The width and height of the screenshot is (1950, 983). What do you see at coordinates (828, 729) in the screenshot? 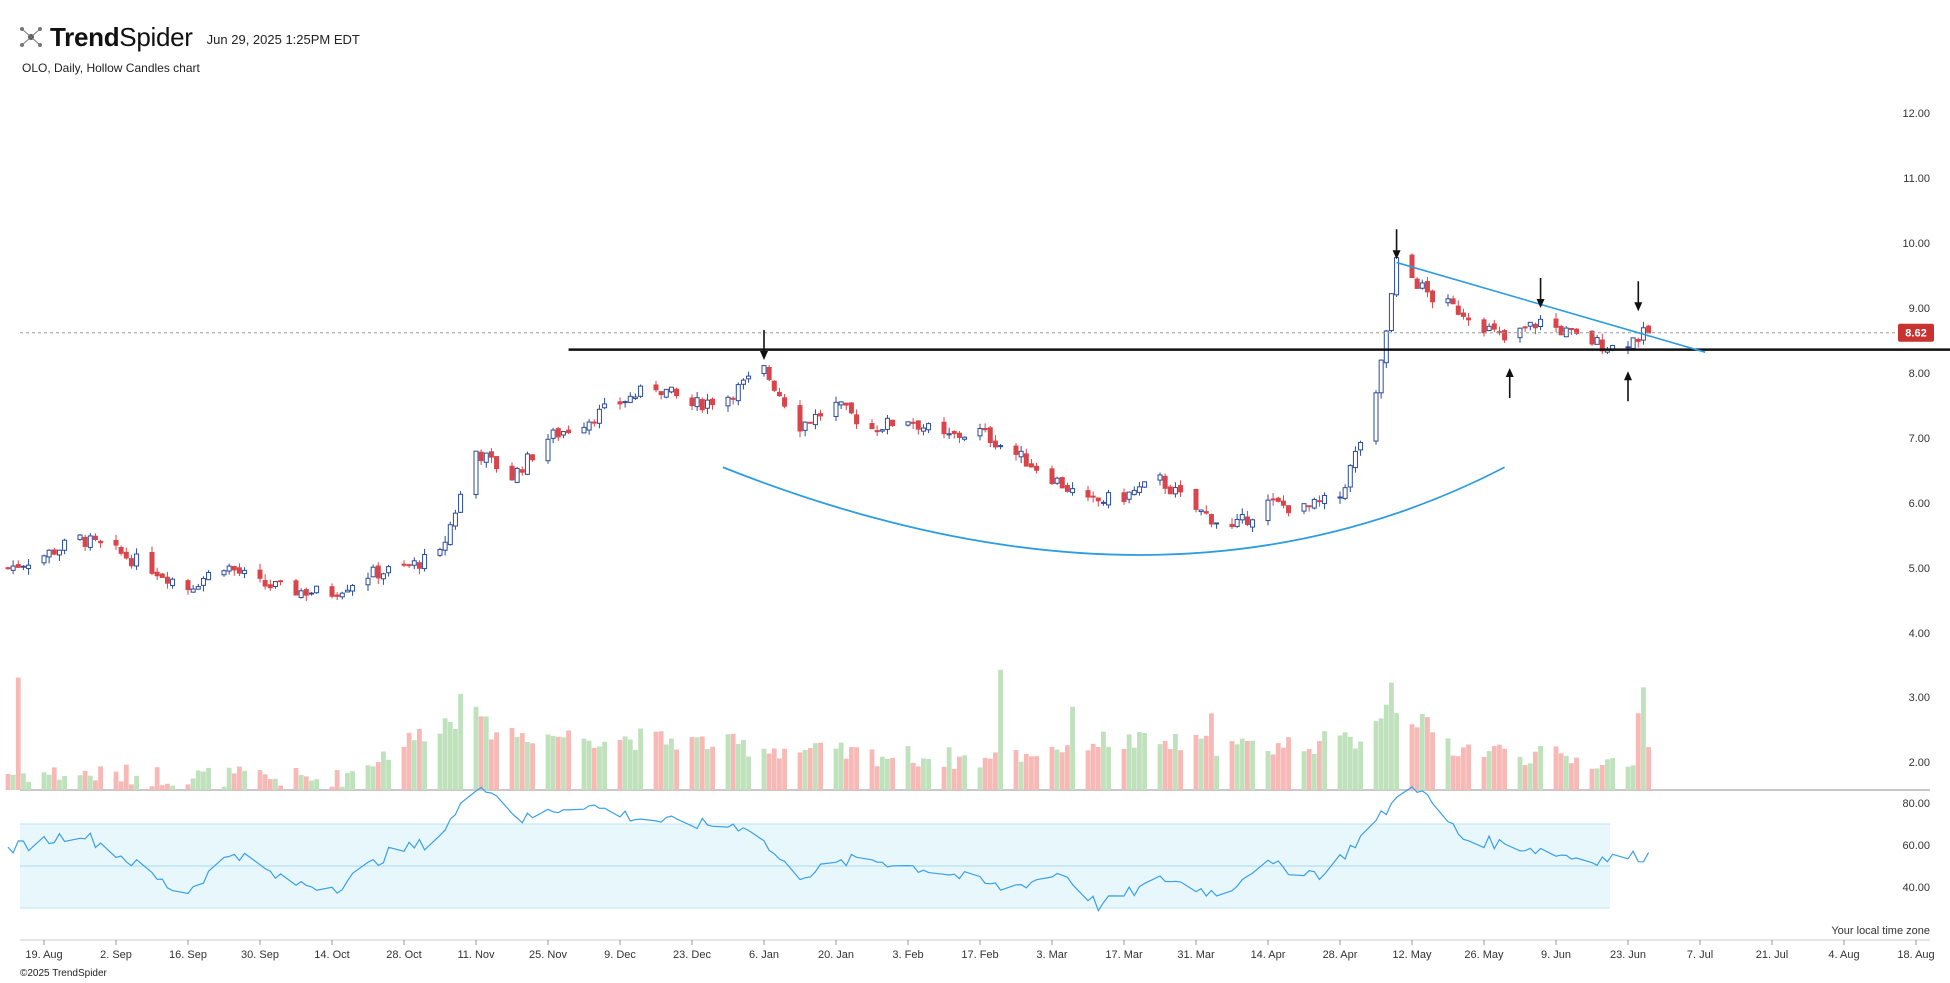
I see `volume-bars-group` at bounding box center [828, 729].